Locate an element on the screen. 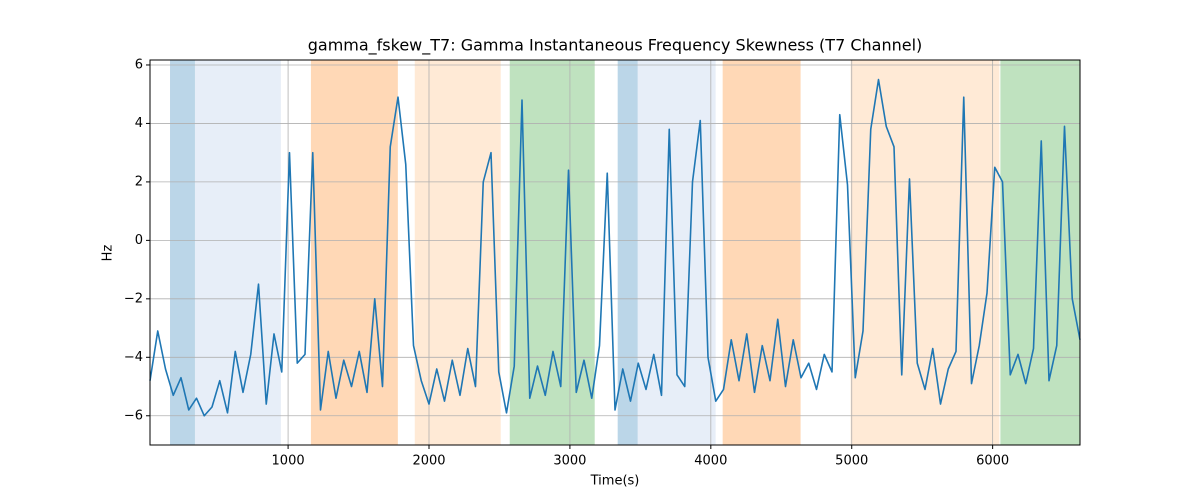 Image resolution: width=1200 pixels, height=504 pixels. x-tick-label: 5000 is located at coordinates (851, 461).